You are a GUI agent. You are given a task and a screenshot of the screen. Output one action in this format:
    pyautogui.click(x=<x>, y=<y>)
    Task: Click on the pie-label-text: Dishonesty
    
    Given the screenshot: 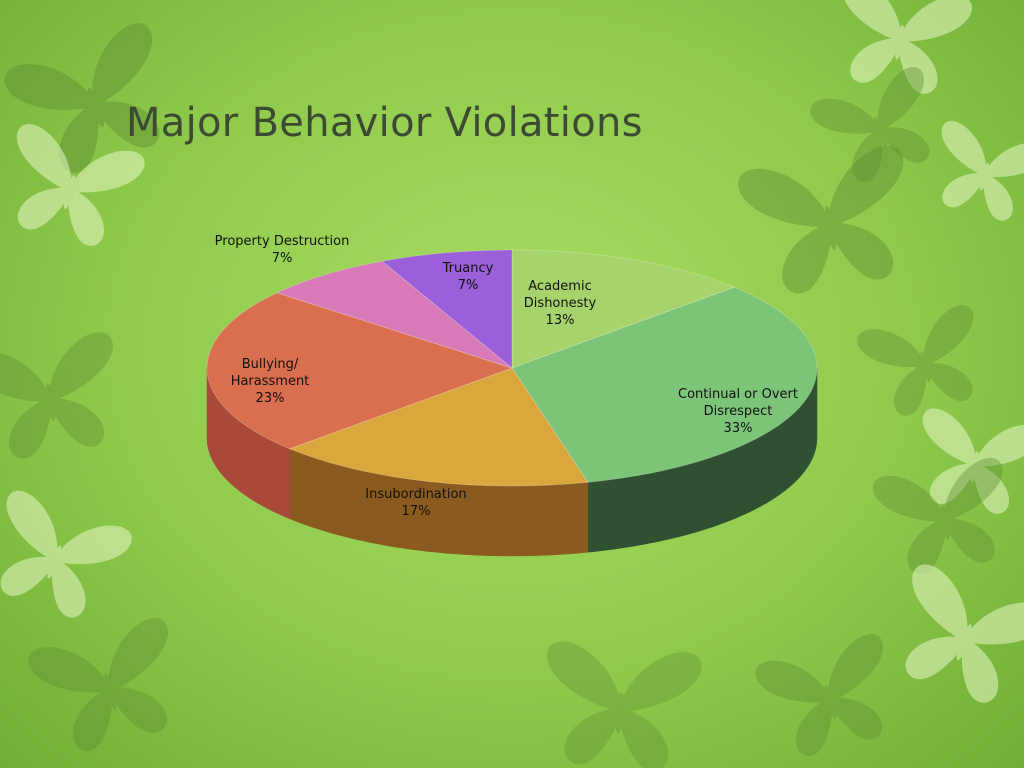 What is the action you would take?
    pyautogui.click(x=560, y=303)
    